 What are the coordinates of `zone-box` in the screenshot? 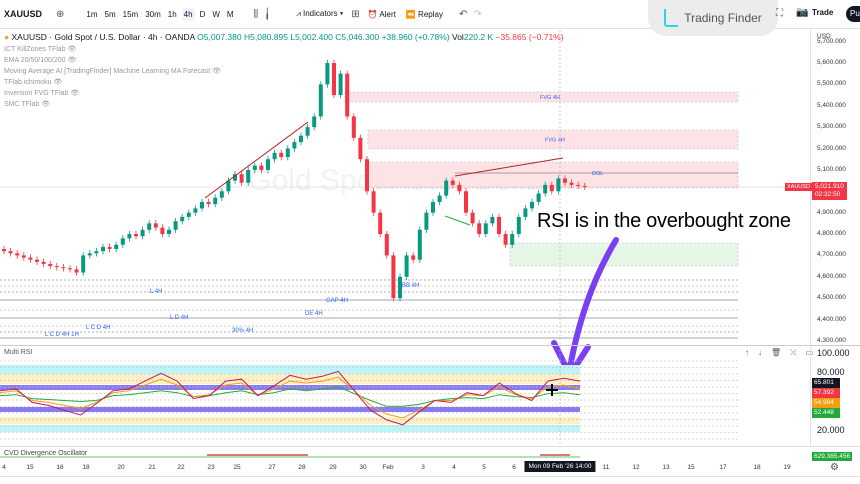 It's located at (553, 139).